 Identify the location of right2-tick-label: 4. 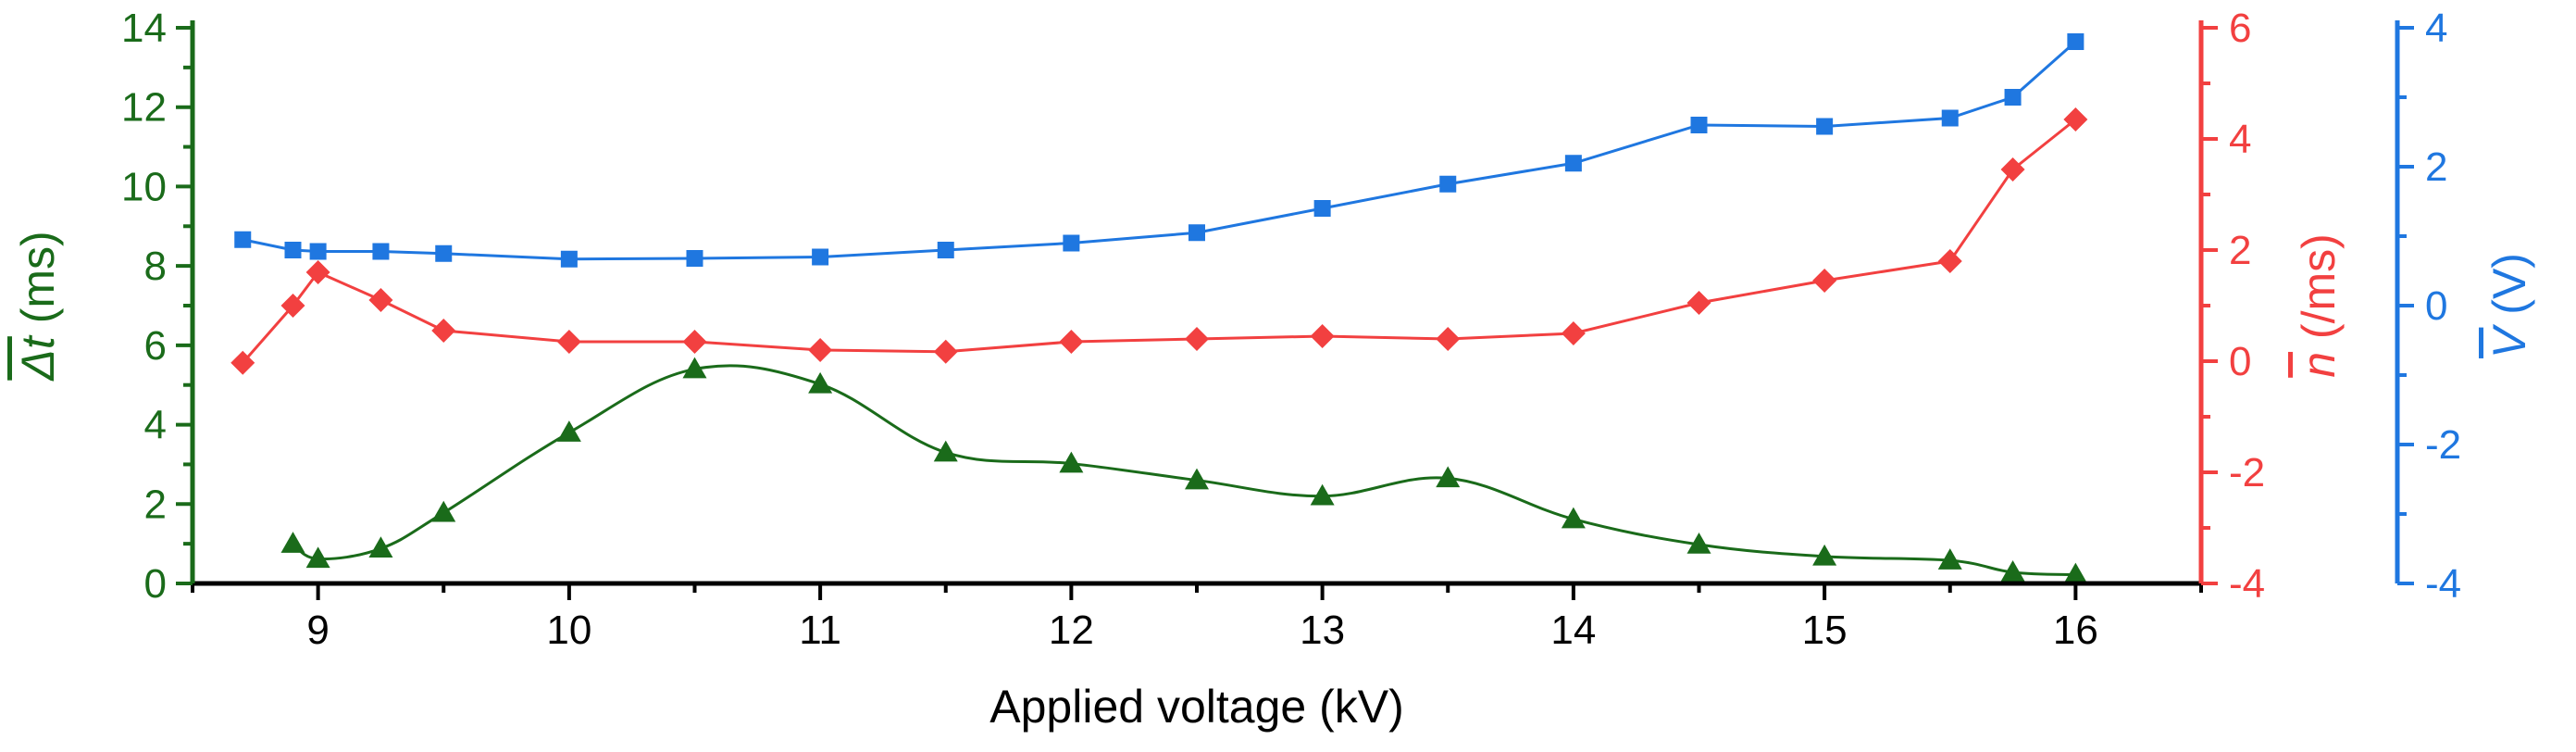
(2436, 28).